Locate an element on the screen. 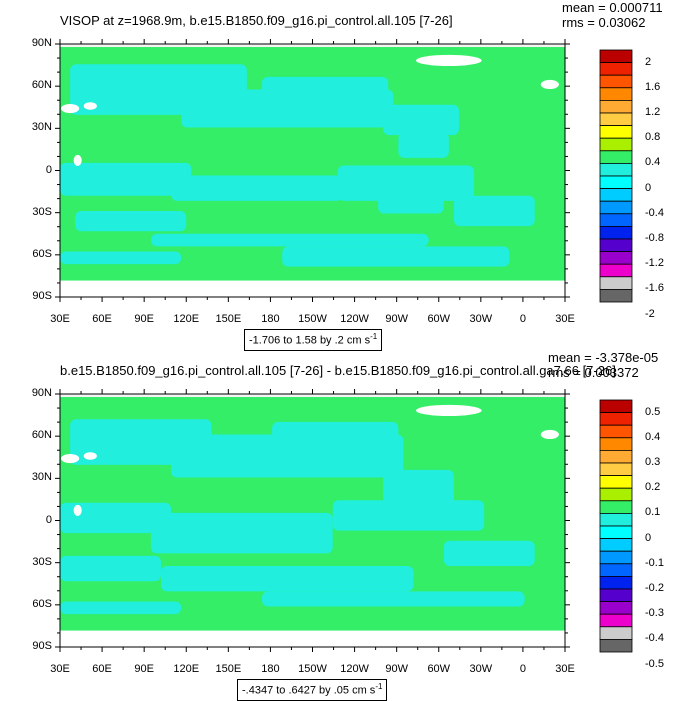 Image resolution: width=700 pixels, height=701 pixels. colorbar-label: 1.6 is located at coordinates (653, 86).